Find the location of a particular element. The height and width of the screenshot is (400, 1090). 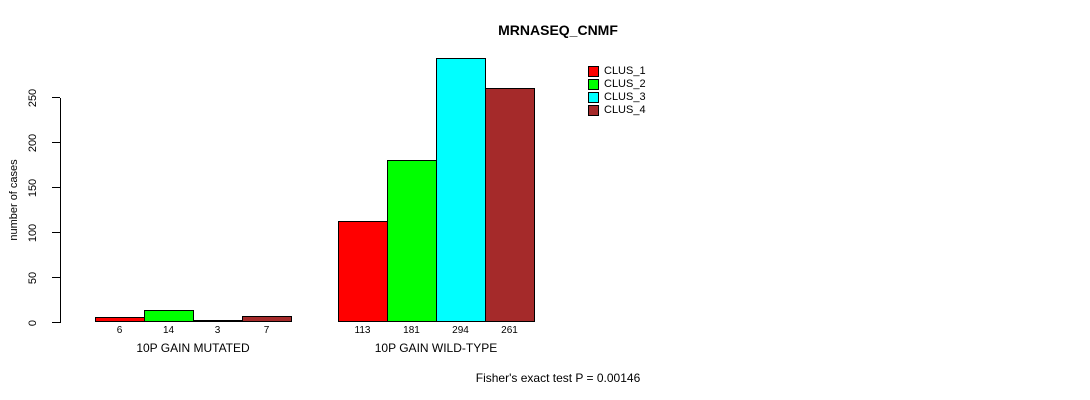

y-axis-tick-label: 50 is located at coordinates (33, 277).